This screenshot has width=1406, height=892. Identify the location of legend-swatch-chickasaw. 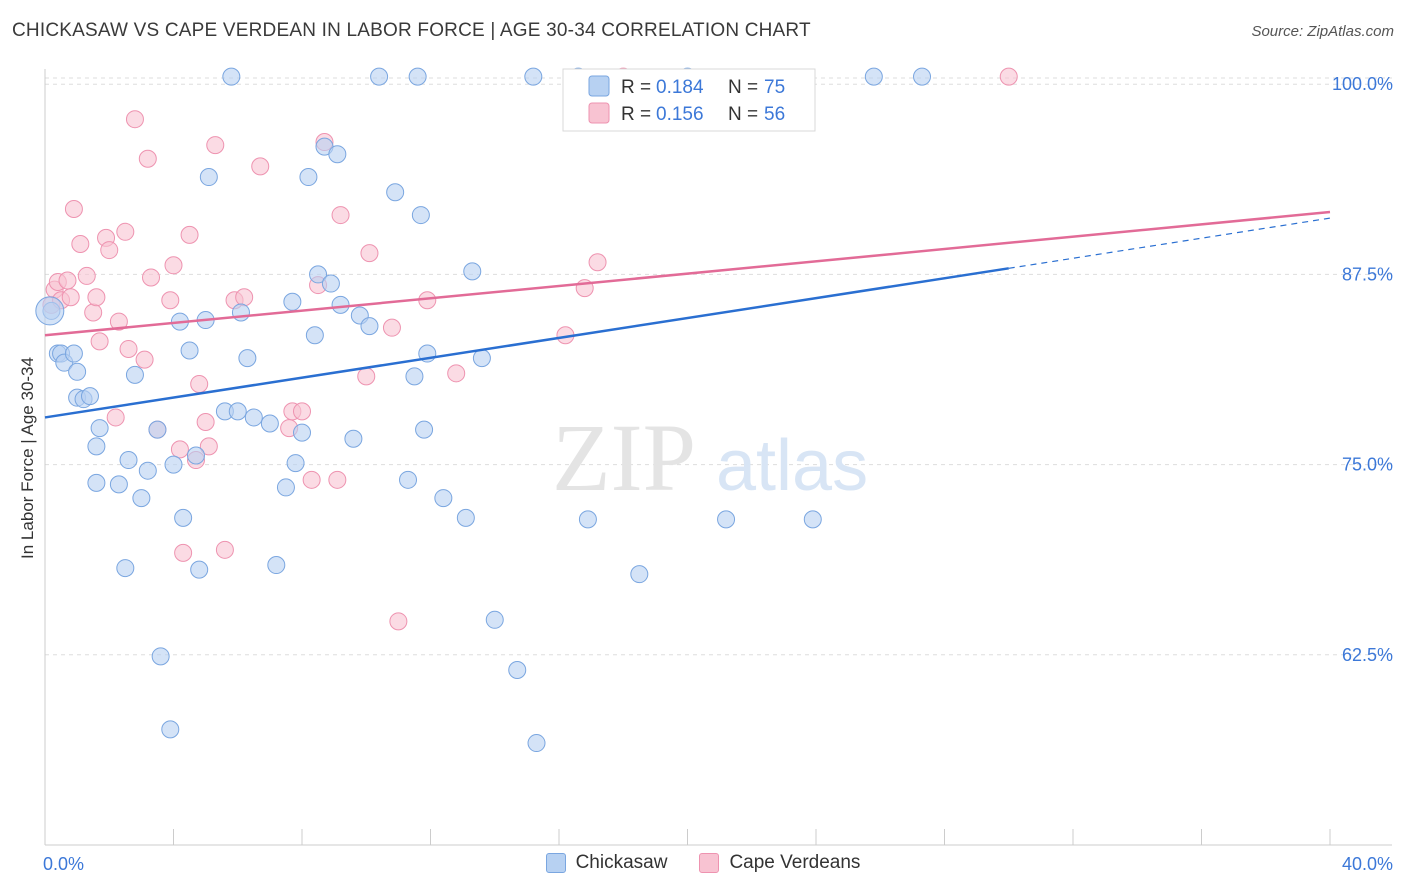
(599, 86).